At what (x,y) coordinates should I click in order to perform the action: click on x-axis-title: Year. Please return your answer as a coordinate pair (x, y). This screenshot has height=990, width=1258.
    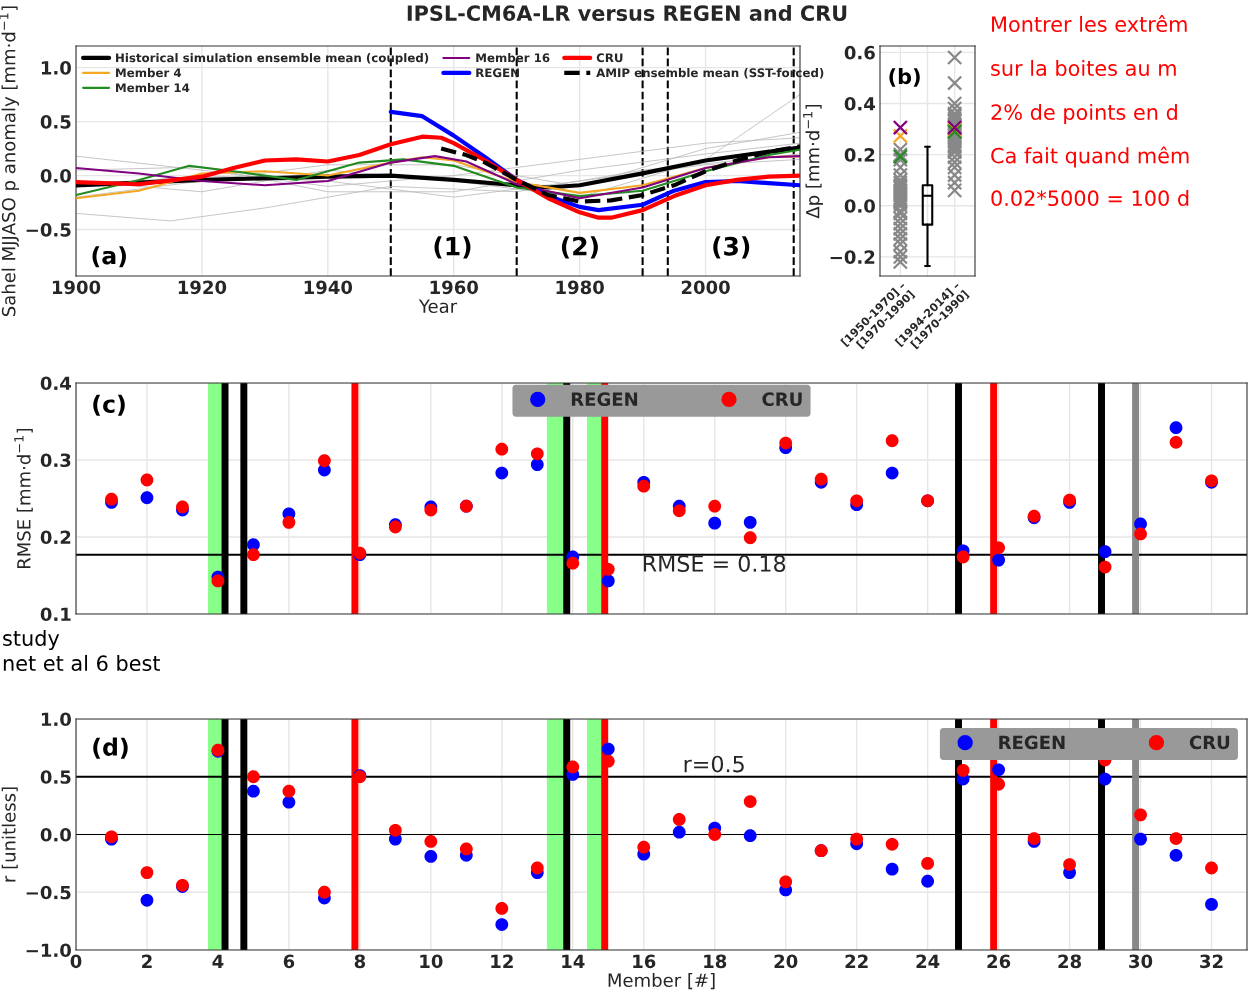
    Looking at the image, I should click on (438, 306).